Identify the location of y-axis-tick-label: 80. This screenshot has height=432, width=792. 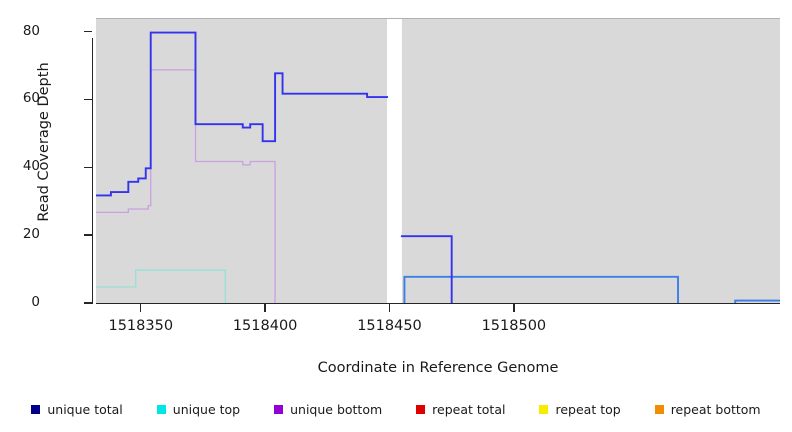
(31, 30).